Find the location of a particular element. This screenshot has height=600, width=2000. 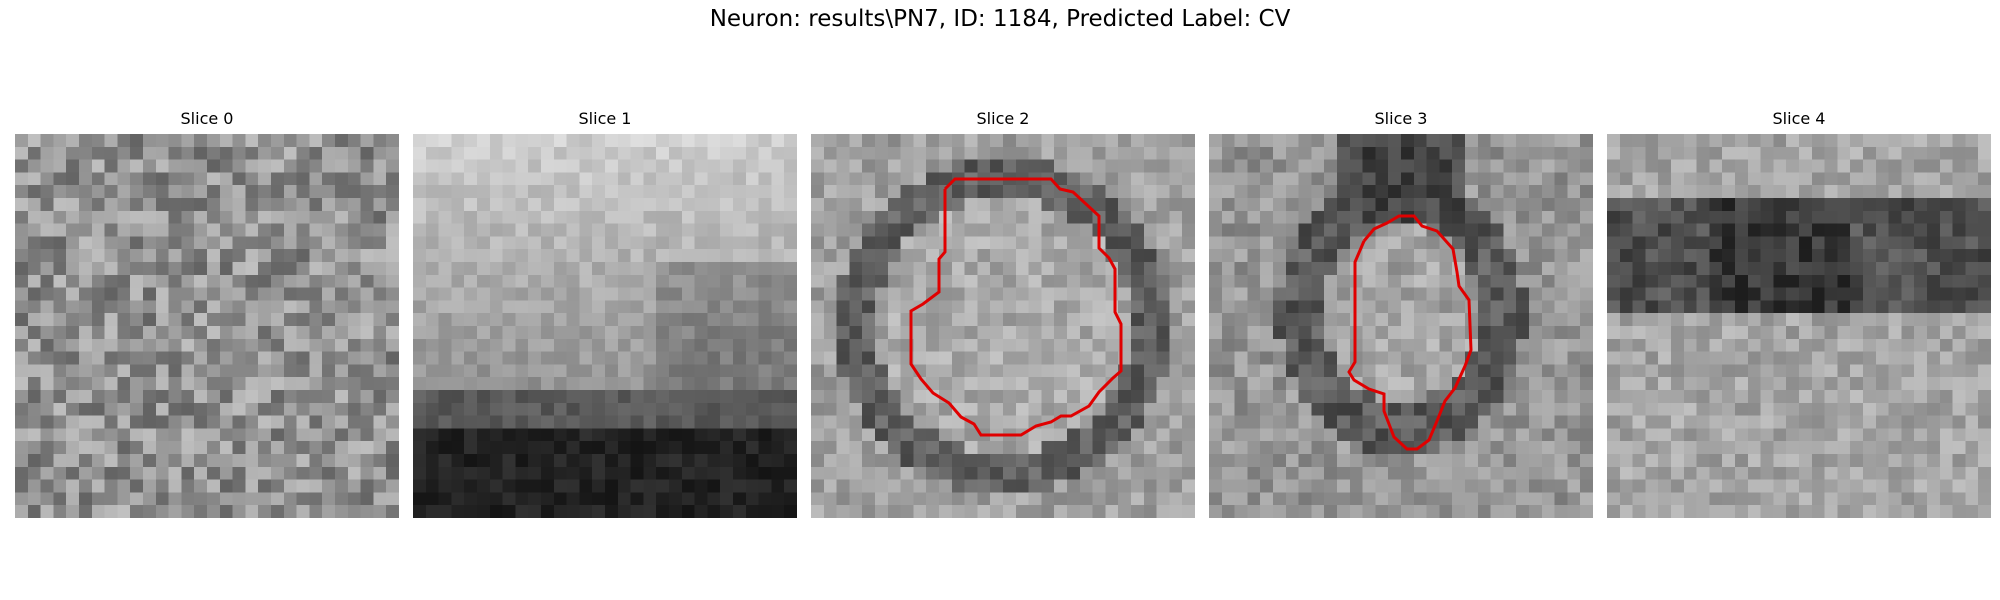

slice-3-contour is located at coordinates (1410, 332).